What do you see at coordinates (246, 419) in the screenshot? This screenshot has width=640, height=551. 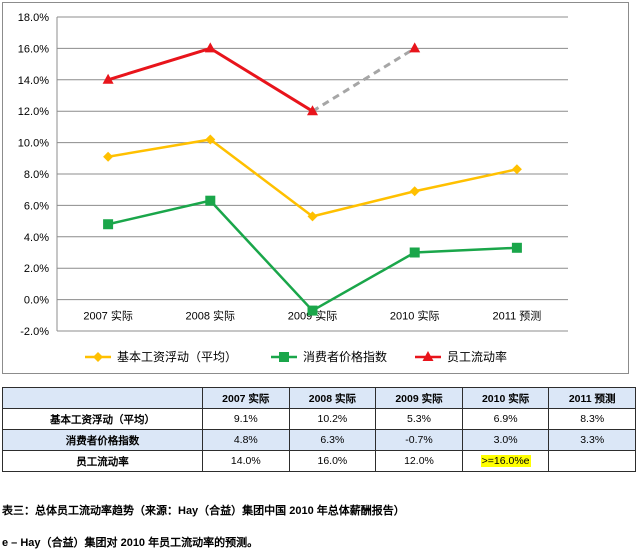 I see `table-cell: 9.1%` at bounding box center [246, 419].